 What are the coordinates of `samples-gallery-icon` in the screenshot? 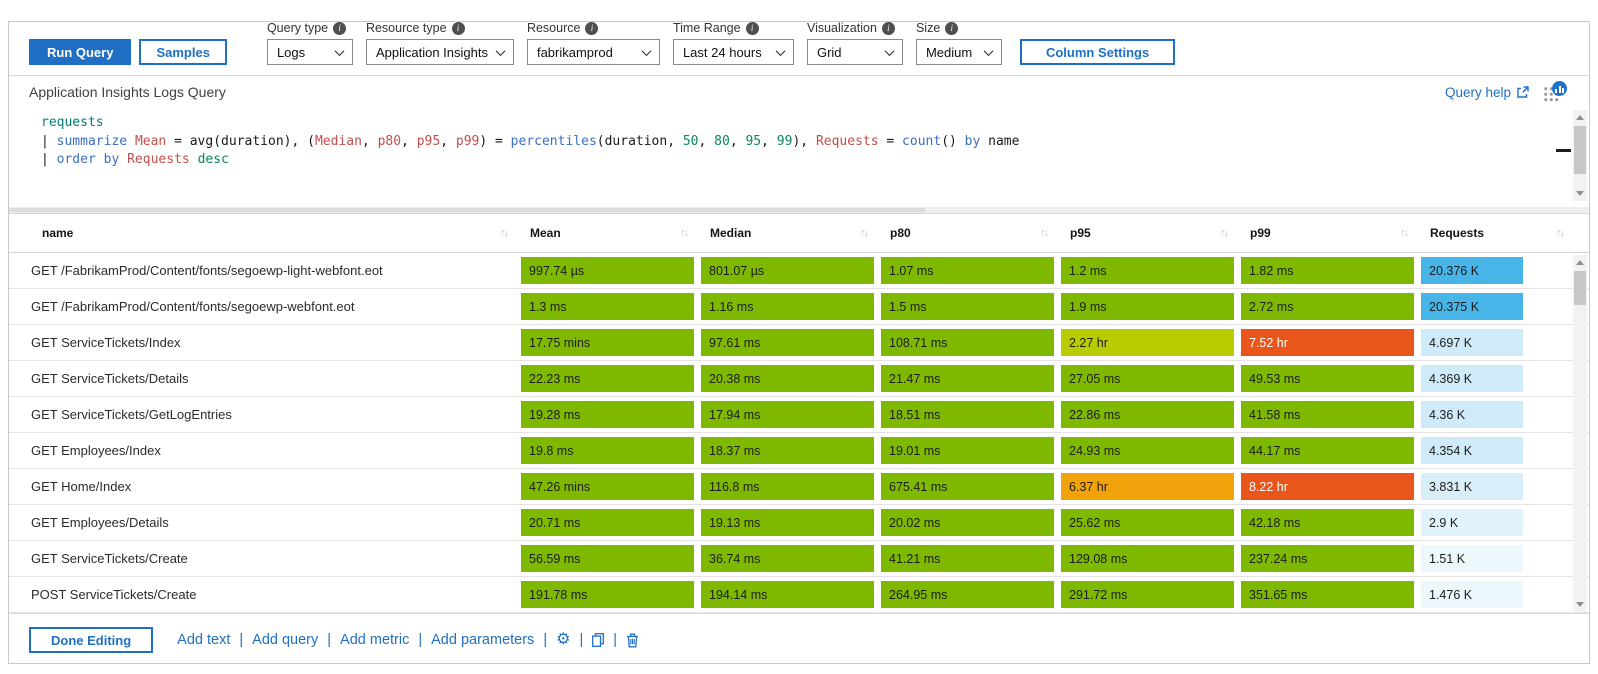 It's located at (1555, 92).